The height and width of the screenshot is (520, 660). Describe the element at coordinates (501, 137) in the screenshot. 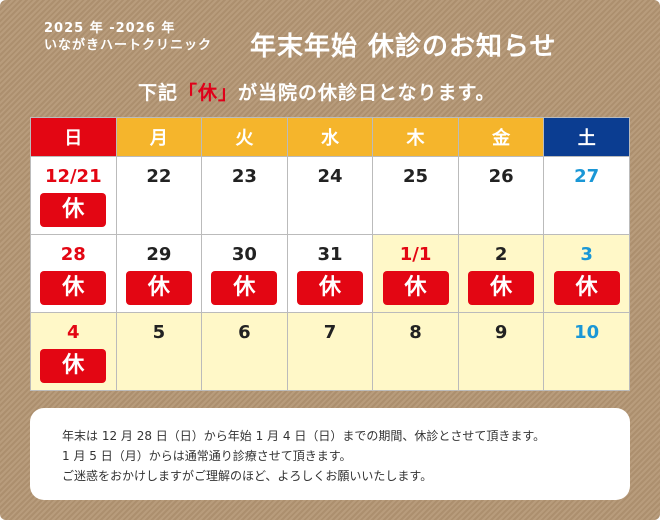

I see `weekday-header: 金` at that location.